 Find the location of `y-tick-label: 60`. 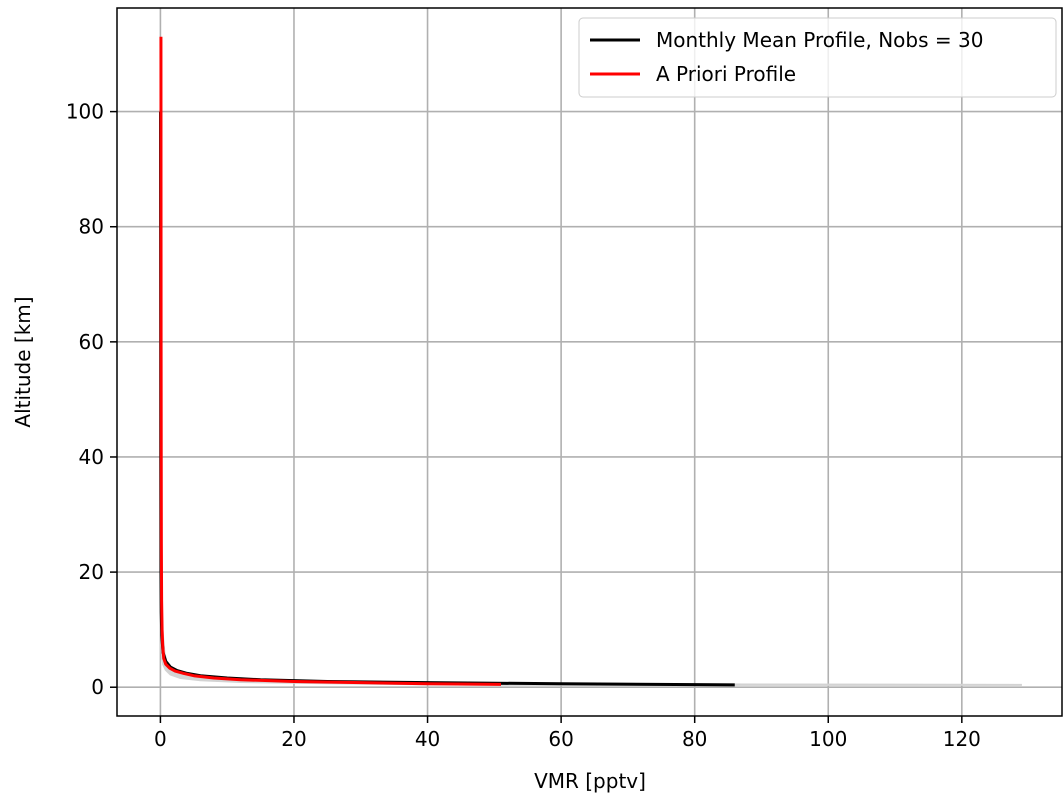

y-tick-label: 60 is located at coordinates (91, 342).